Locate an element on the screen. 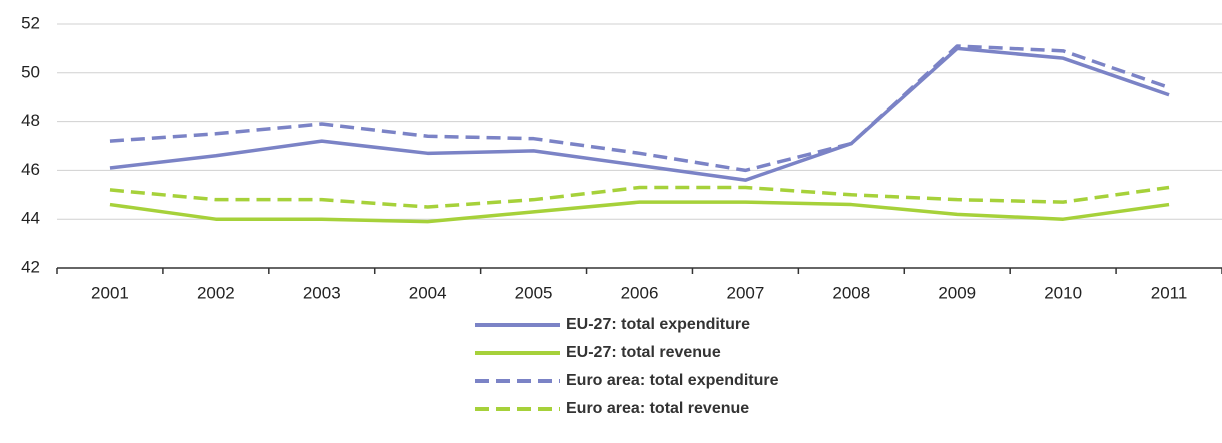 This screenshot has height=443, width=1222. x-tick-label: 2008 is located at coordinates (851, 292).